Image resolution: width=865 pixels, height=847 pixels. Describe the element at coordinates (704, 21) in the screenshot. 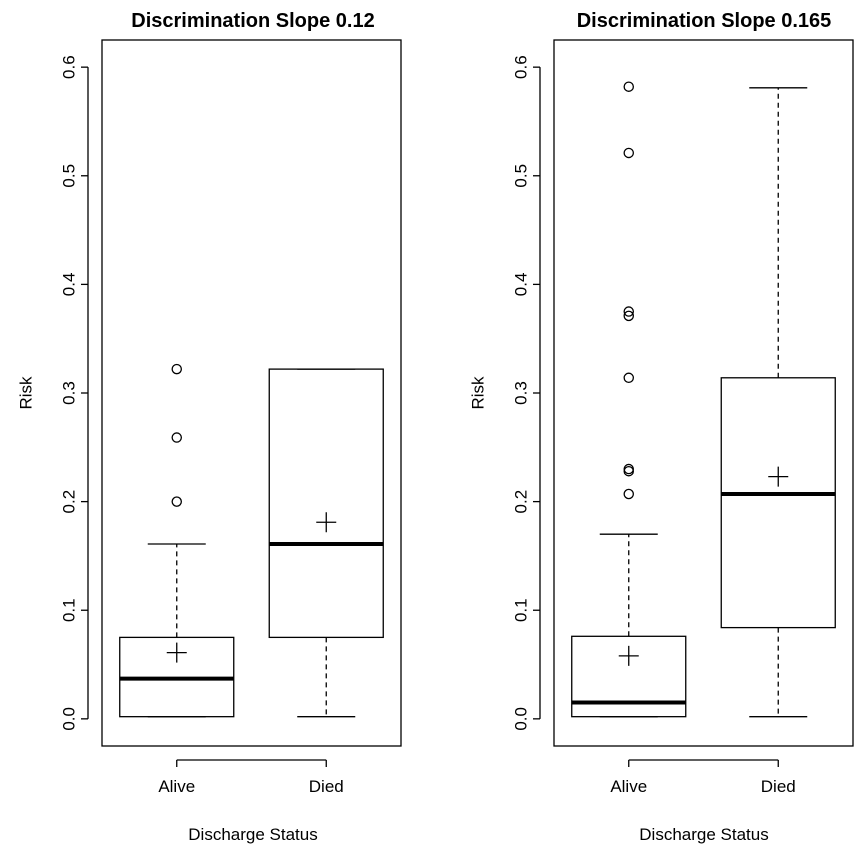

I see `chart-title: Discrimination Slope 0.165` at that location.